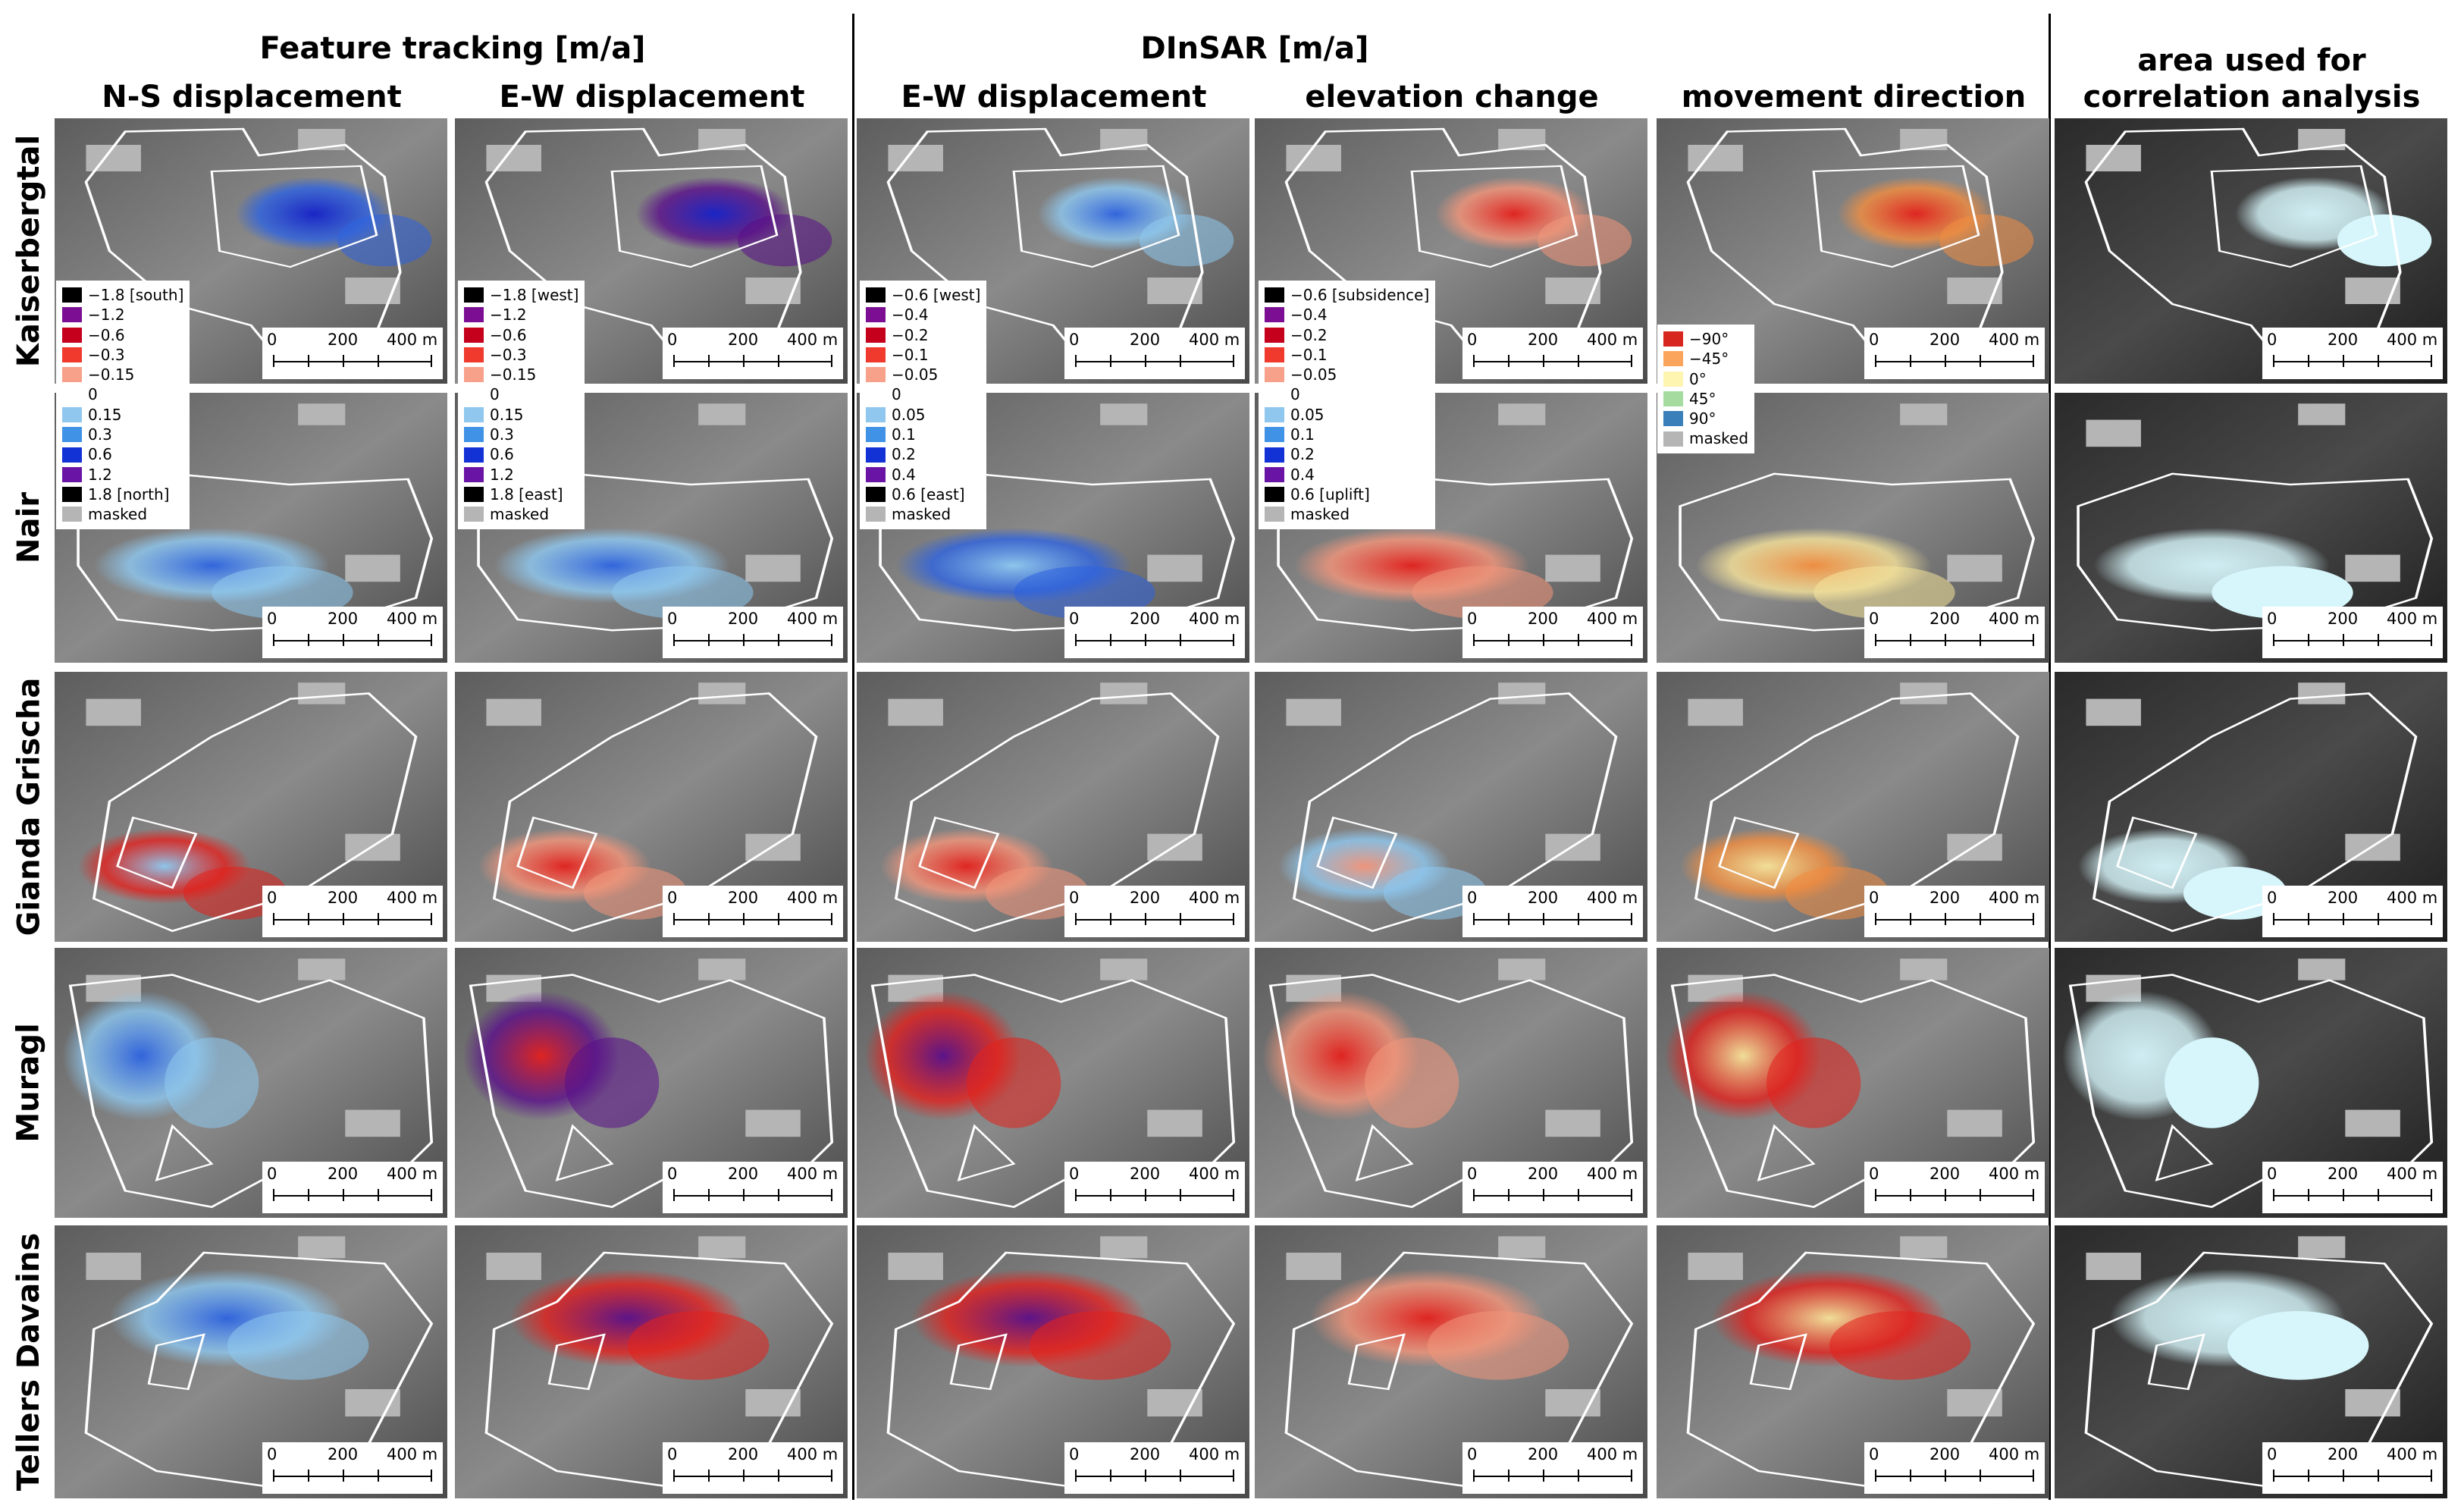 This screenshot has width=2464, height=1512. Describe the element at coordinates (652, 97) in the screenshot. I see `col-header-ew-ft: E-W displacement` at that location.